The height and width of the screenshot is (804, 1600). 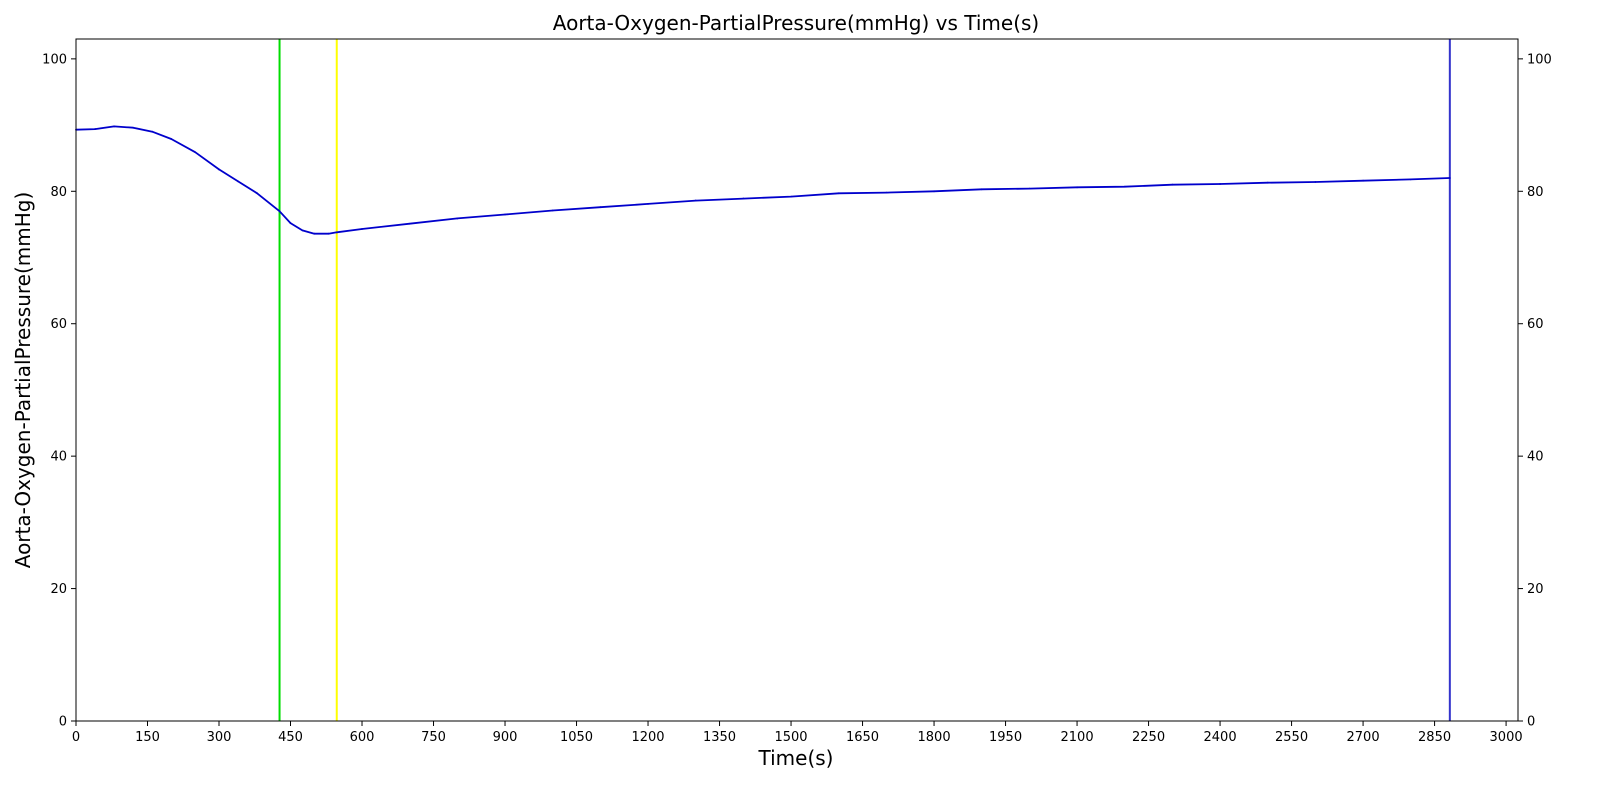 What do you see at coordinates (58, 192) in the screenshot?
I see `y-tick-label: 80` at bounding box center [58, 192].